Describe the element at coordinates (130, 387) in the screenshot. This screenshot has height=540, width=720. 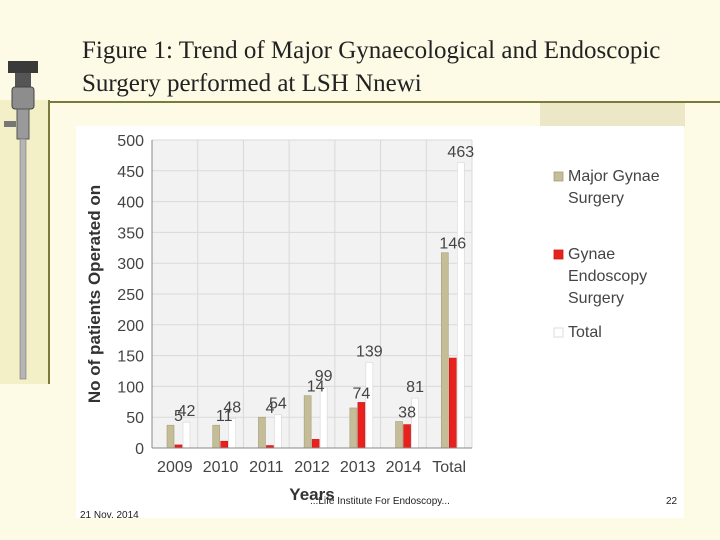
I see `y-tick-label: 100` at that location.